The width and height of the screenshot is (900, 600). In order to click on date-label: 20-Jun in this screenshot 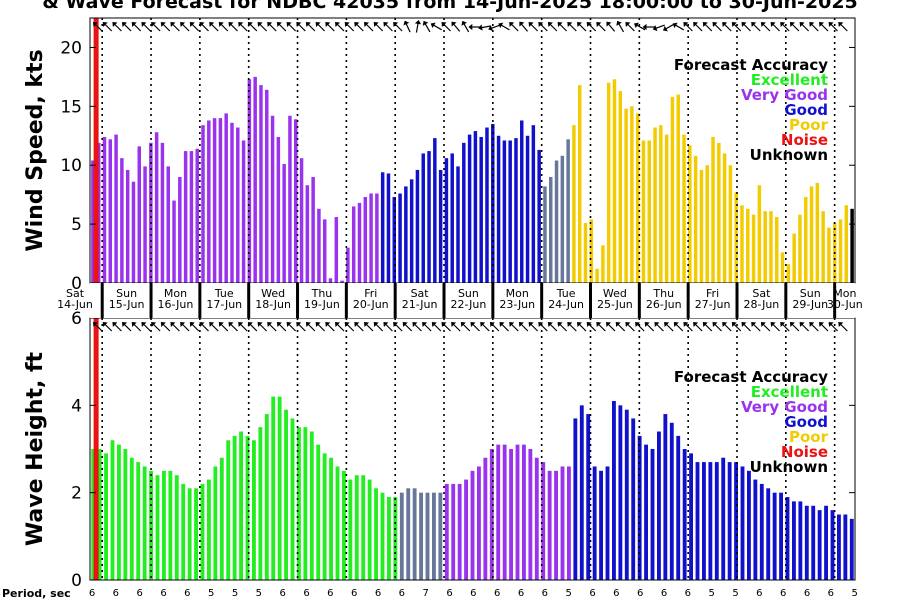, I will do `click(371, 304)`.